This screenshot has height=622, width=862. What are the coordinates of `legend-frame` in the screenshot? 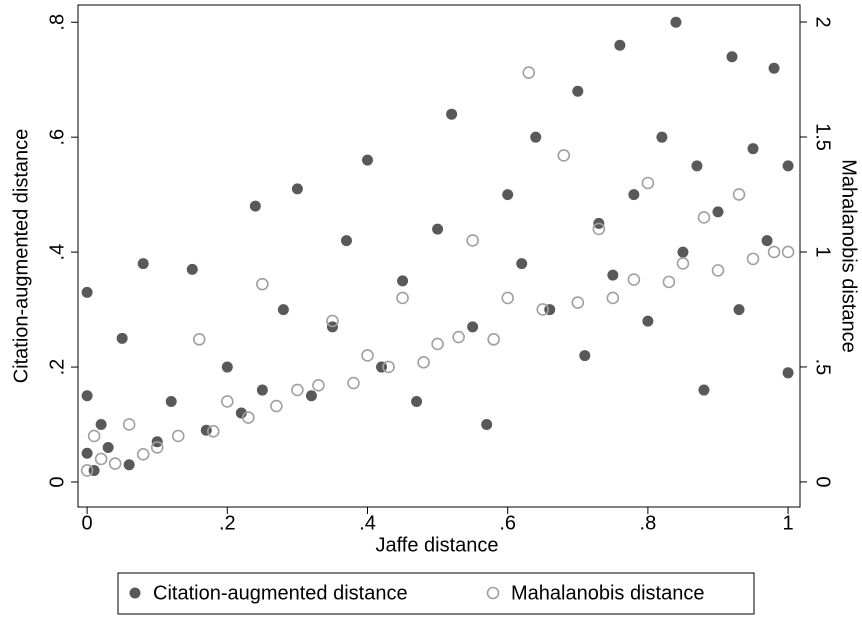 It's located at (436, 593).